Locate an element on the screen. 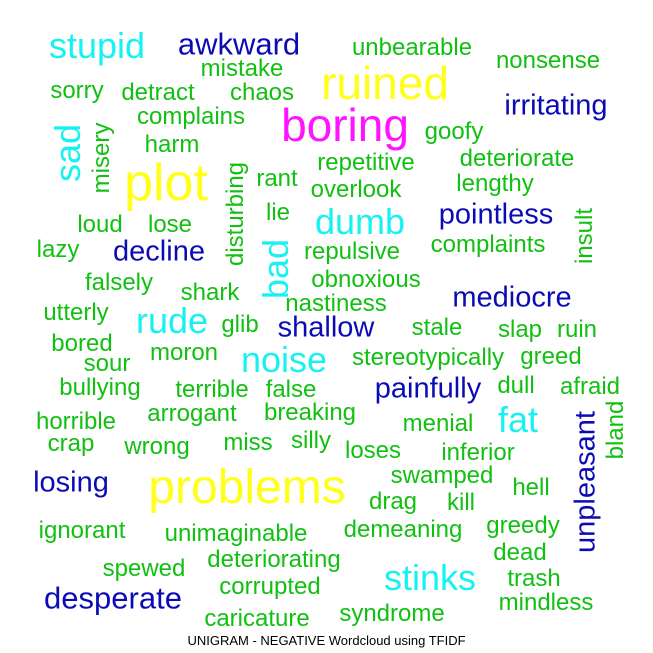 This screenshot has height=653, width=653. word-losing: losing is located at coordinates (71, 482).